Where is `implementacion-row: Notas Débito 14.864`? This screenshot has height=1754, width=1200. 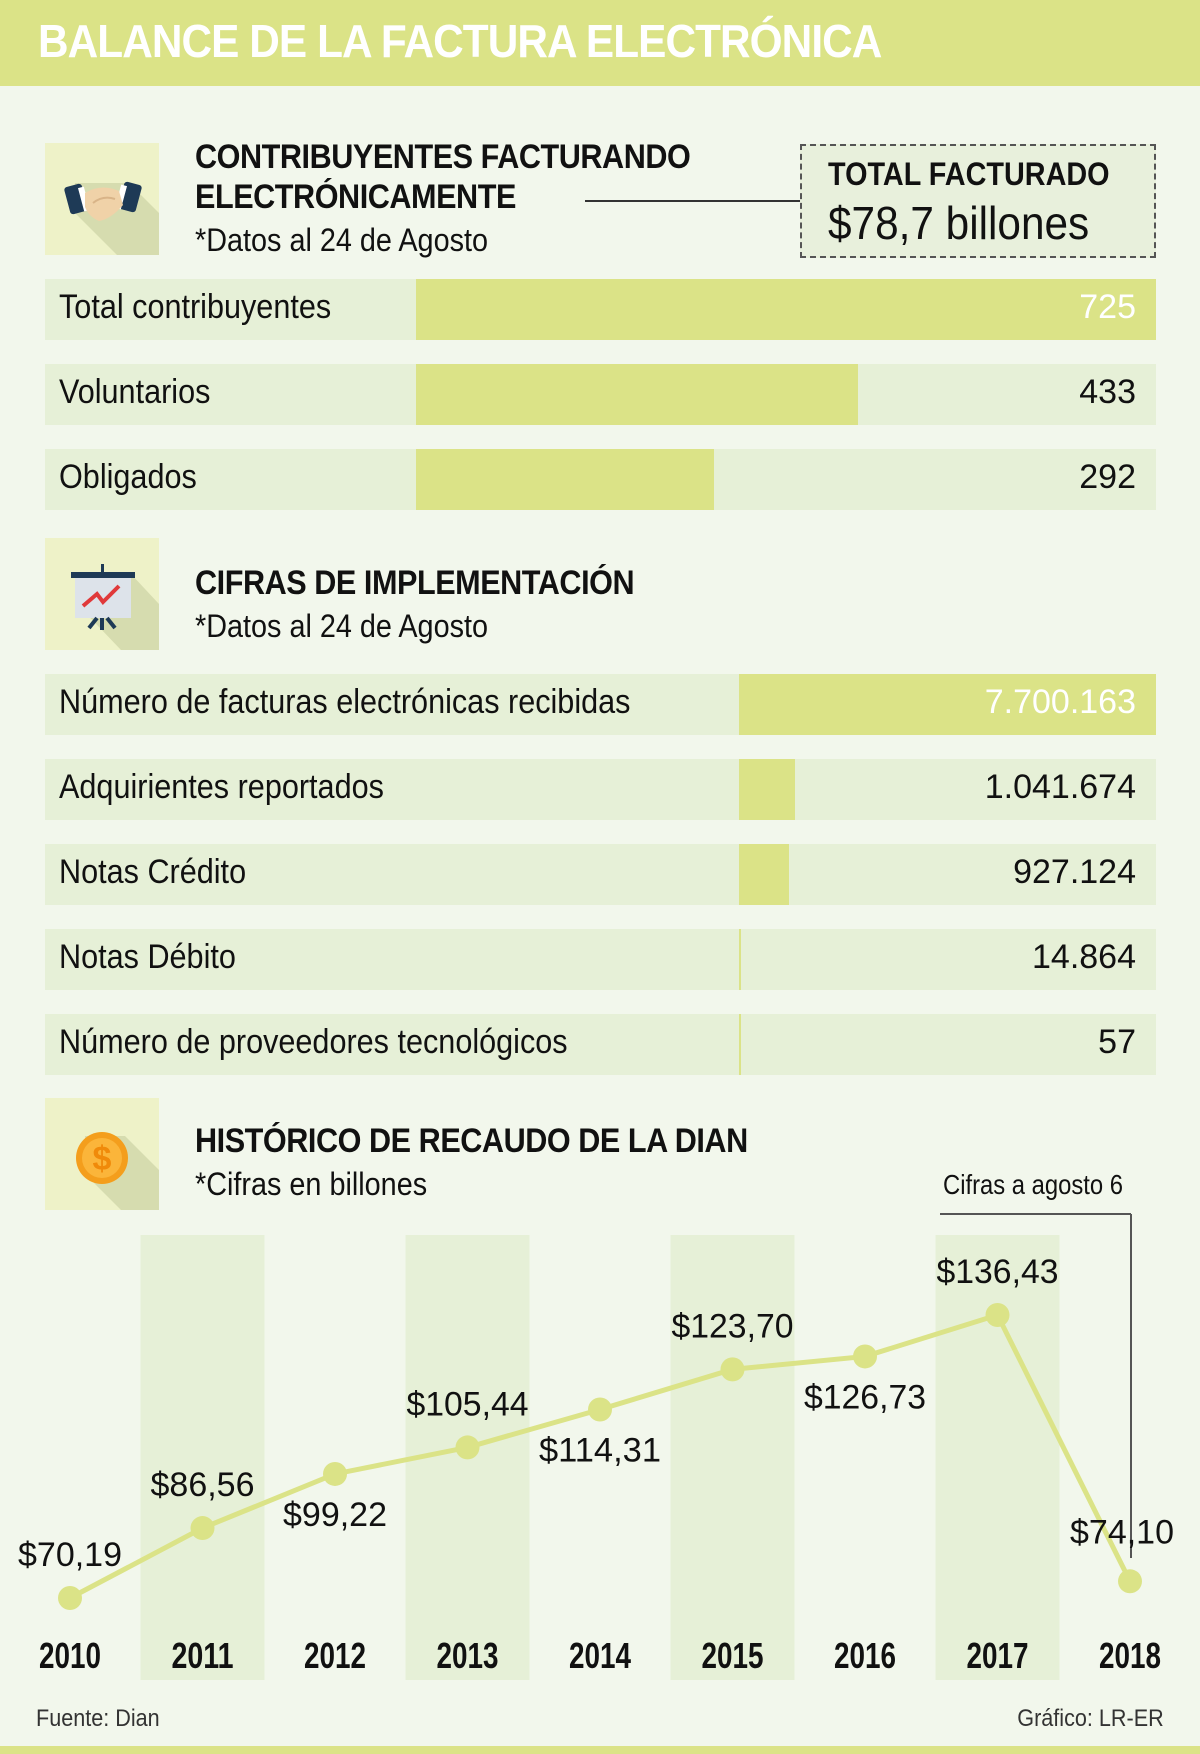 implementacion-row: Notas Débito 14.864 is located at coordinates (600, 959).